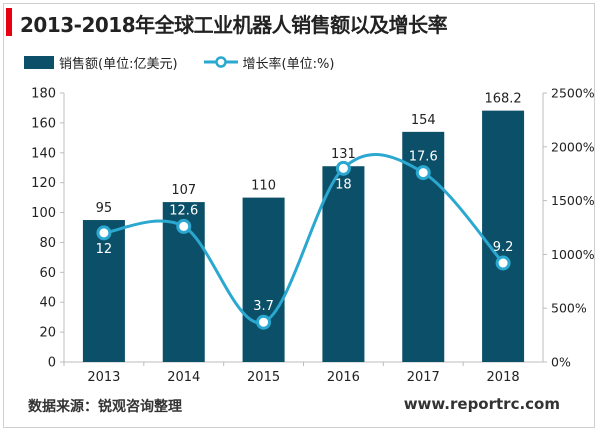  Describe the element at coordinates (573, 146) in the screenshot. I see `y-right-tick-label: 2000%` at that location.